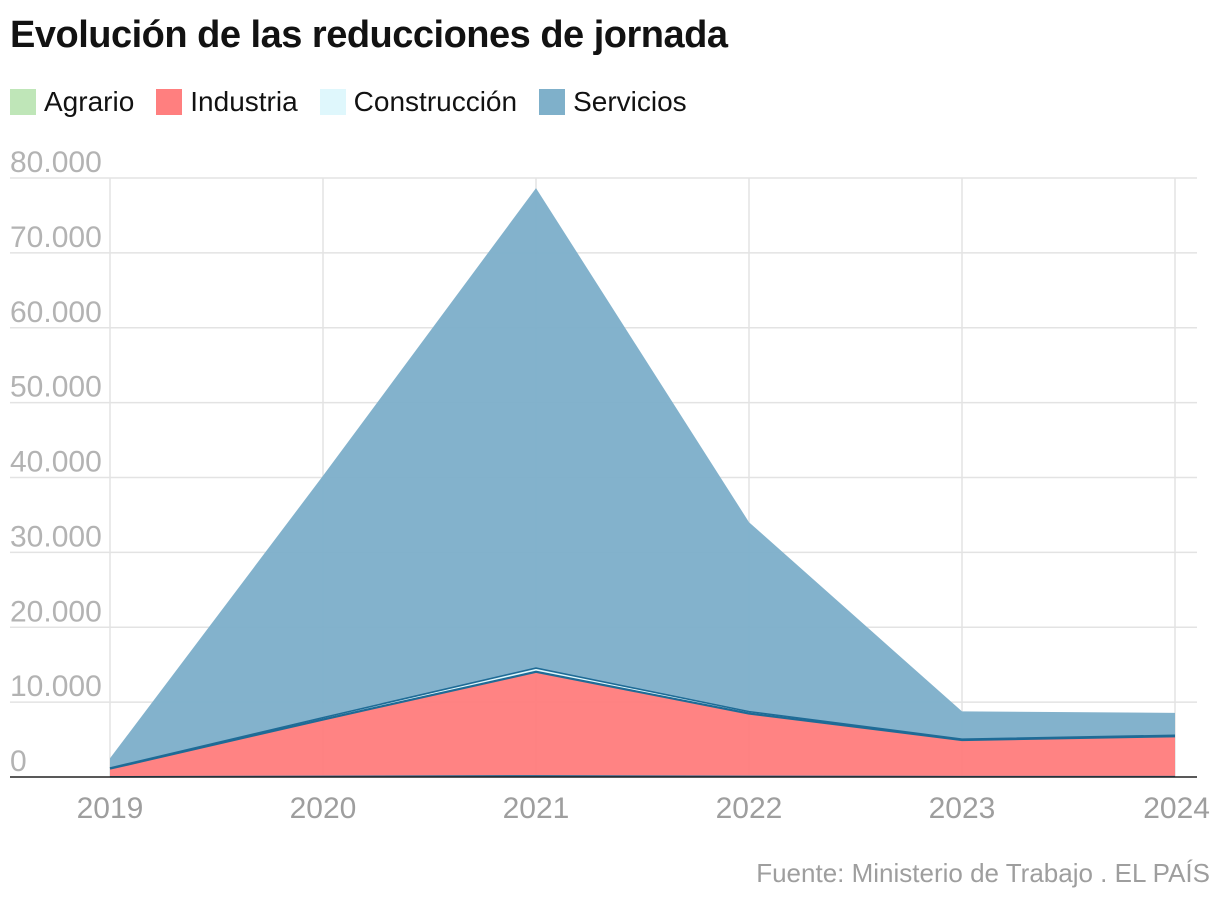 This screenshot has height=904, width=1220. I want to click on y-tick-label: 20.000, so click(56, 611).